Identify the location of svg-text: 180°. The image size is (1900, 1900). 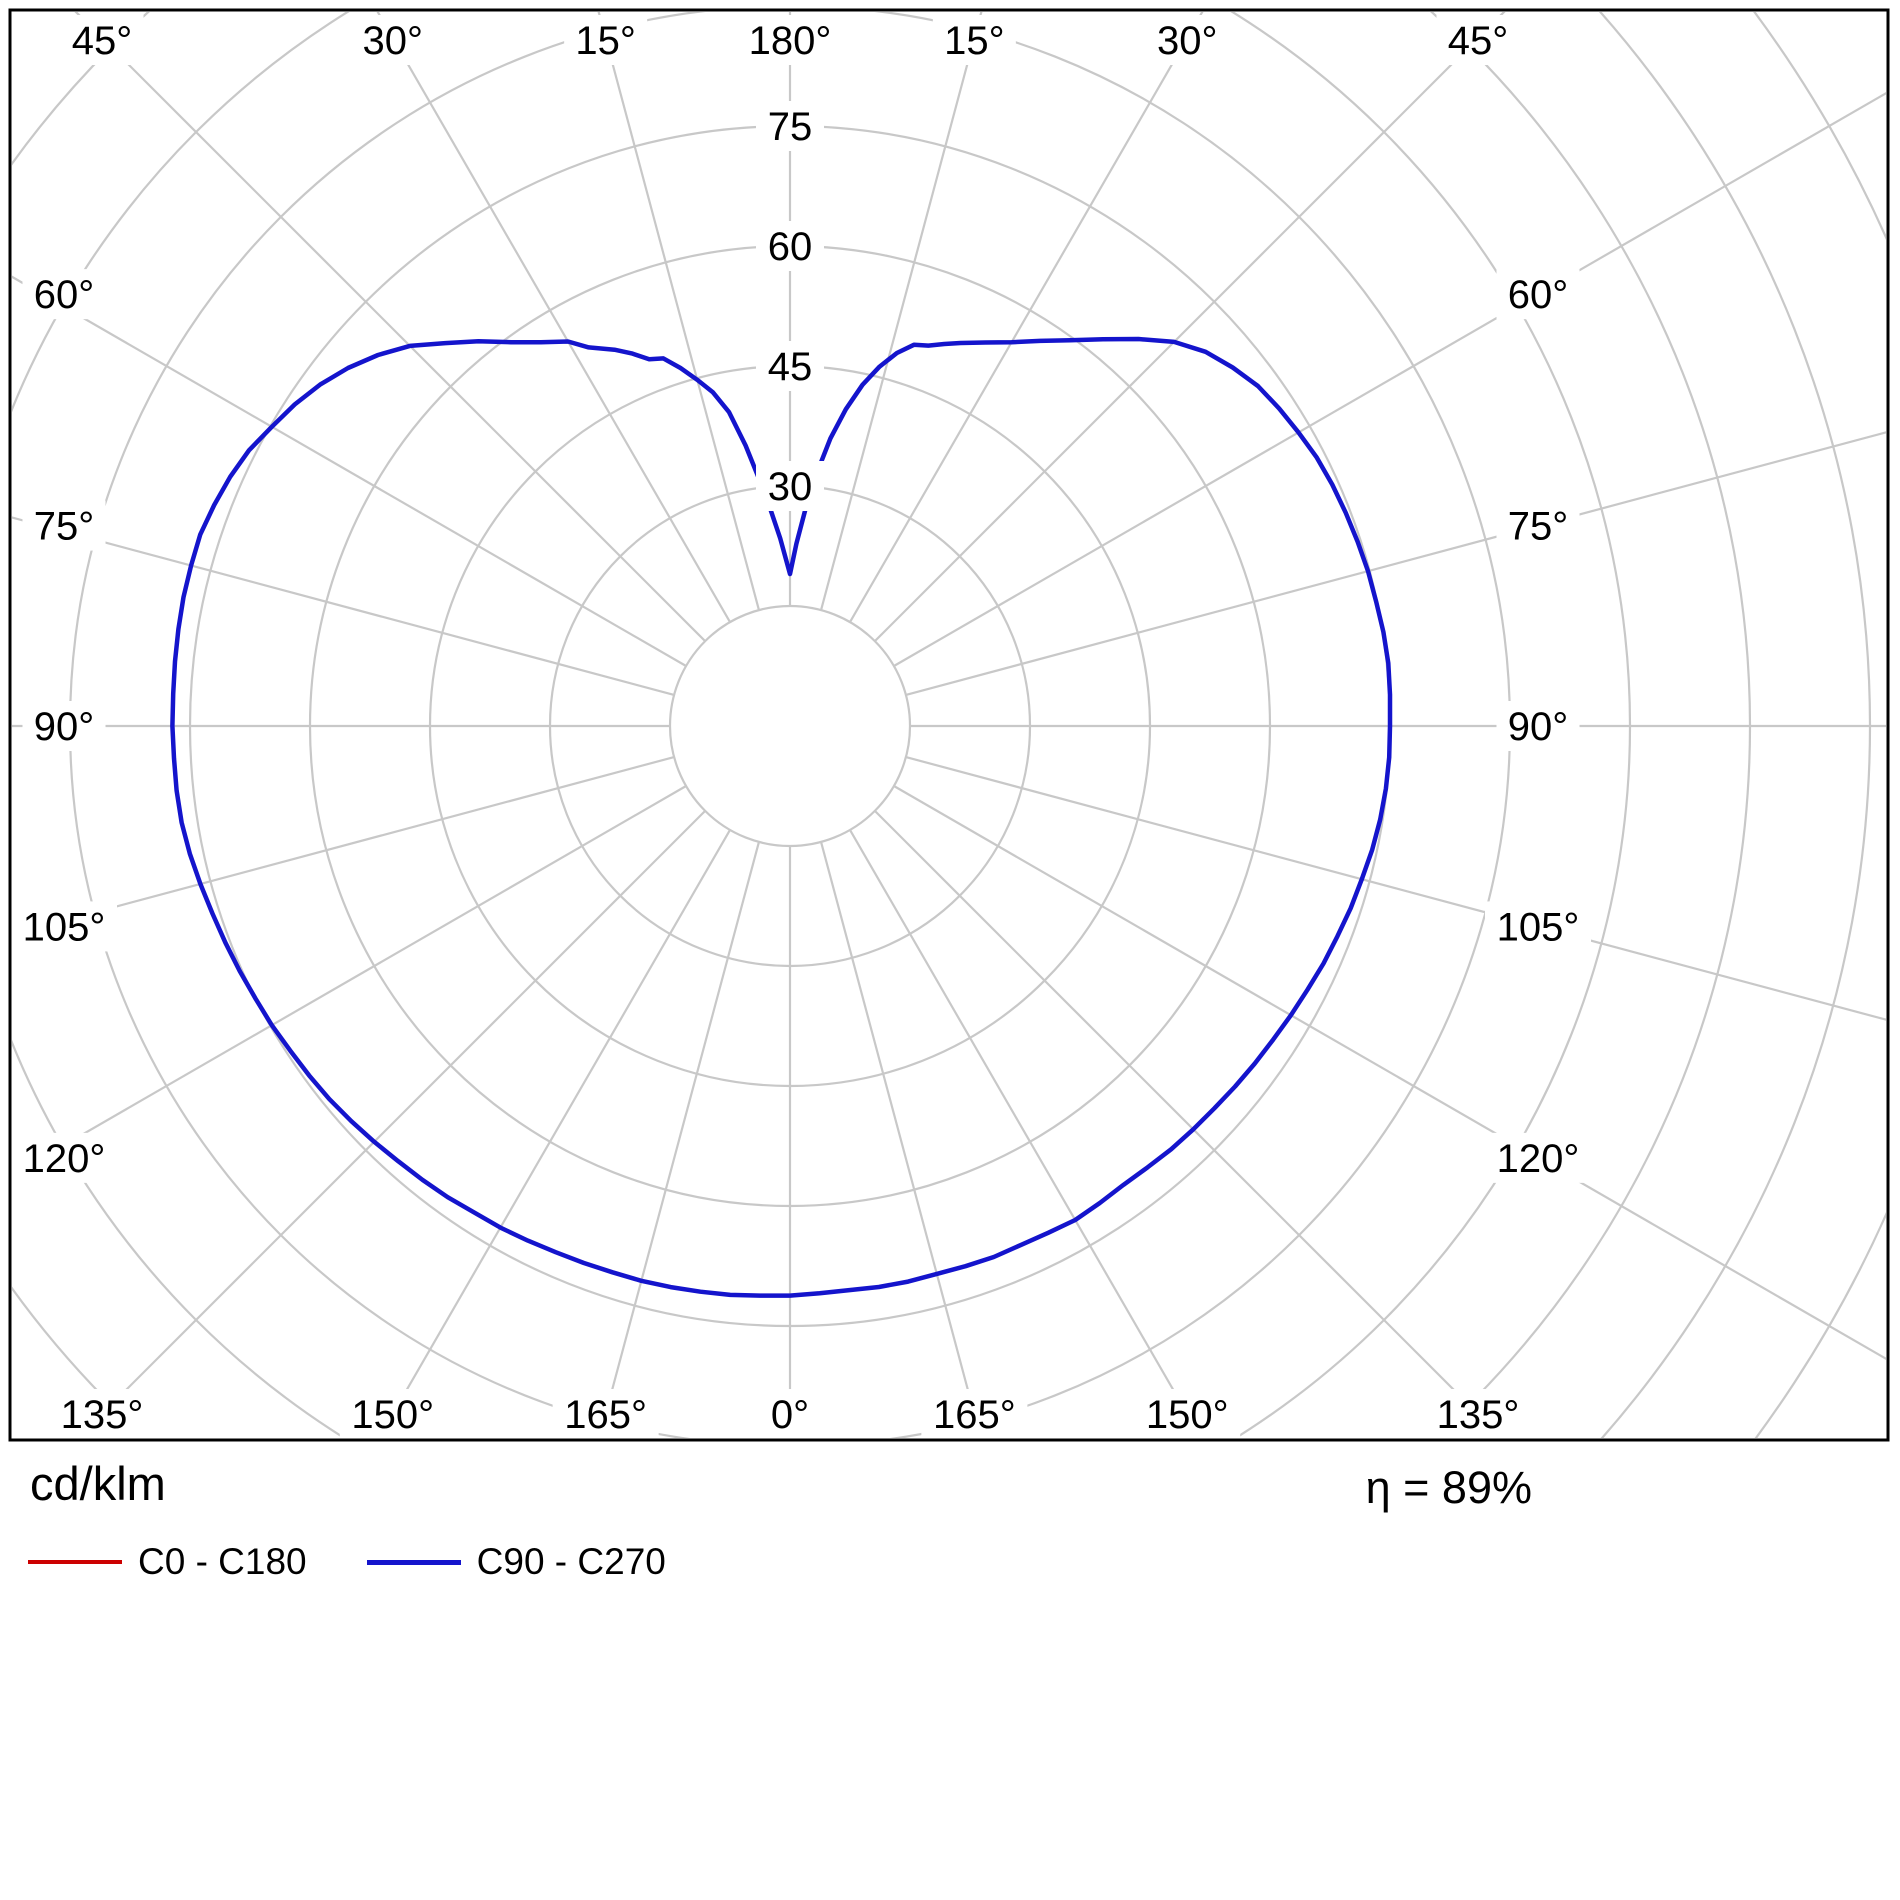
(790, 41).